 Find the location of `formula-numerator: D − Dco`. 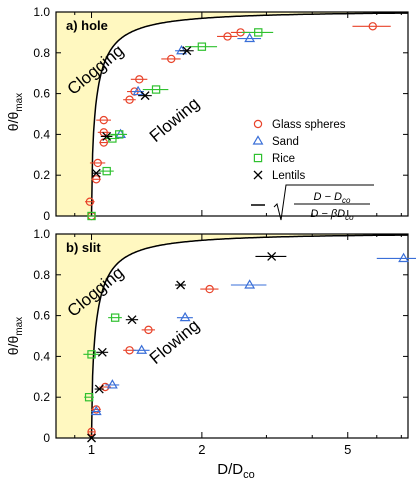

formula-numerator: D − Dco is located at coordinates (332, 198).